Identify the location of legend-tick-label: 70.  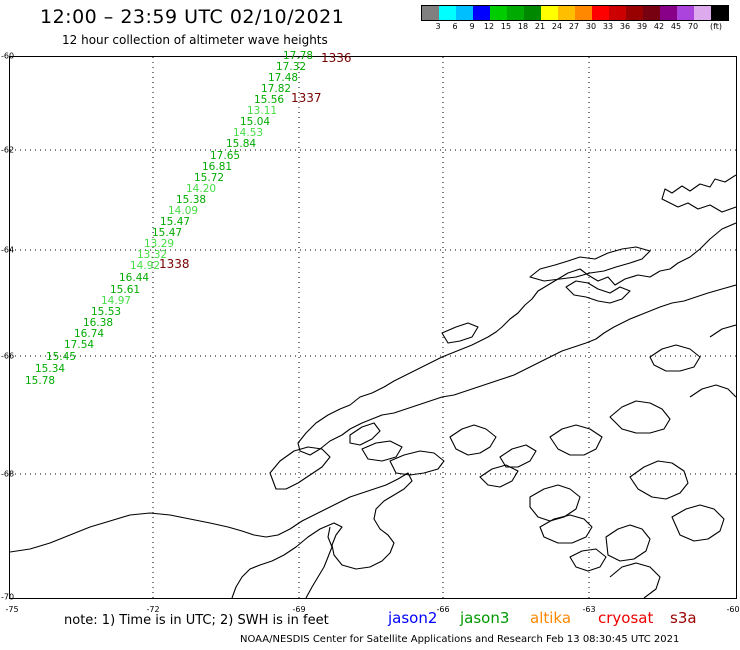
(693, 26).